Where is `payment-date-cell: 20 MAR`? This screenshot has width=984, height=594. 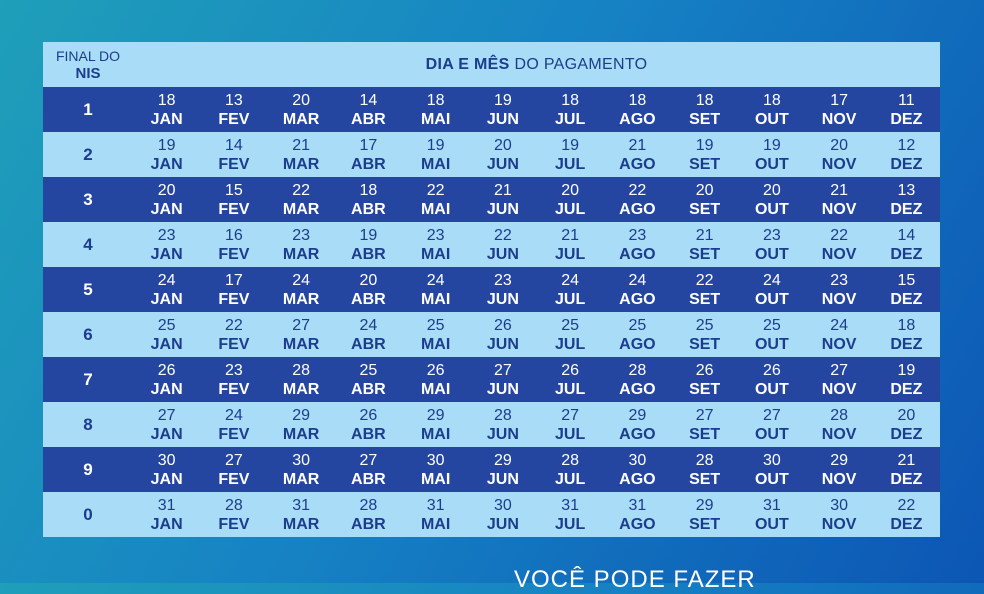 payment-date-cell: 20 MAR is located at coordinates (301, 109).